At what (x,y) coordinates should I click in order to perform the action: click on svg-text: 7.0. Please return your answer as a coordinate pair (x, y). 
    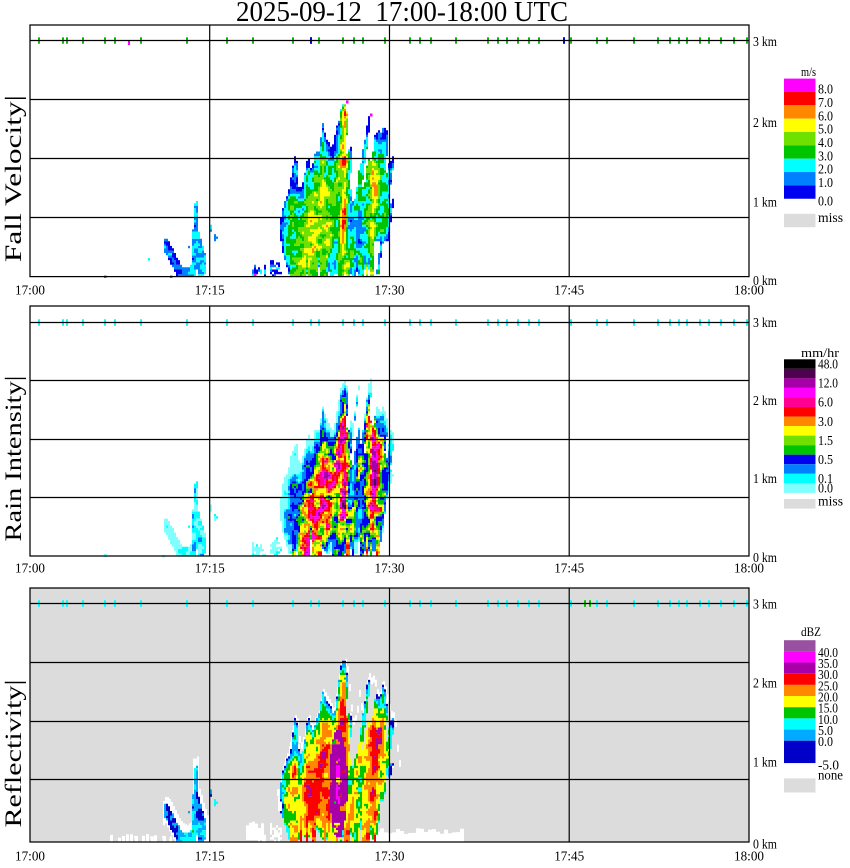
    Looking at the image, I should click on (825, 102).